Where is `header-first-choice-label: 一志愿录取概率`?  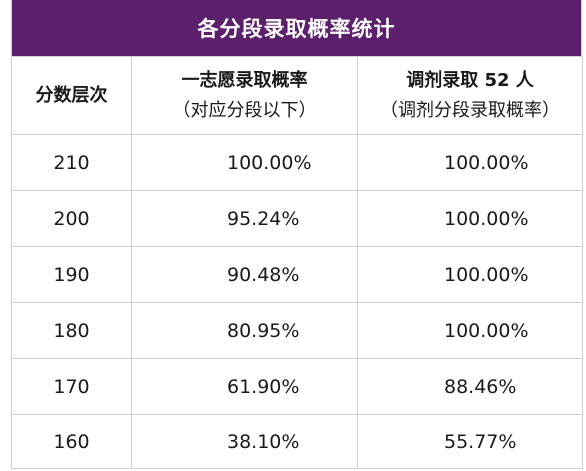
header-first-choice-label: 一志愿录取概率 is located at coordinates (244, 80).